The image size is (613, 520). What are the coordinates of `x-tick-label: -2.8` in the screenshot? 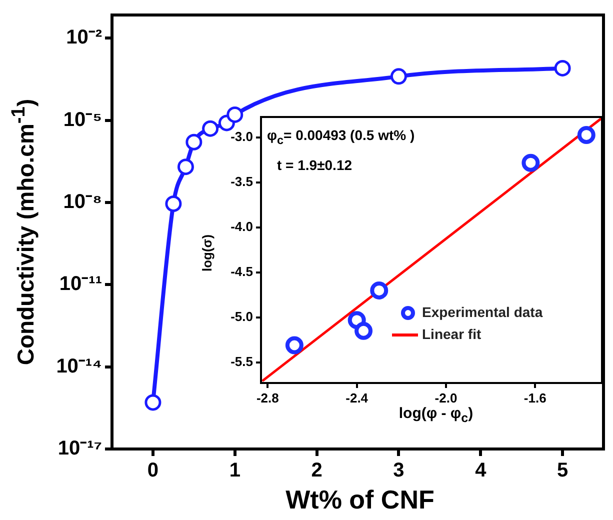 It's located at (267, 398).